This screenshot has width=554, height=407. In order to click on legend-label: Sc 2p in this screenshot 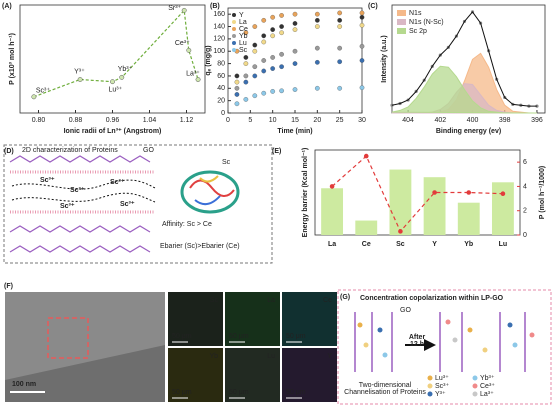, I will do `click(418, 31)`.